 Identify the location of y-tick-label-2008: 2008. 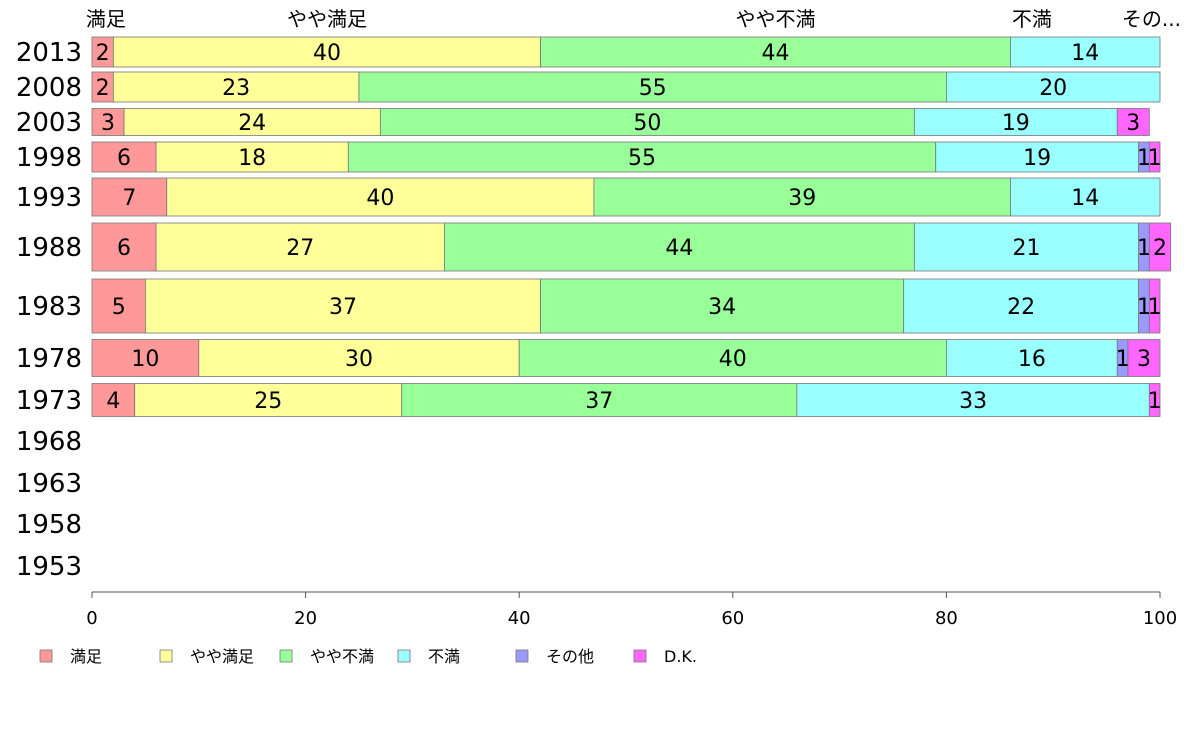
(49, 88).